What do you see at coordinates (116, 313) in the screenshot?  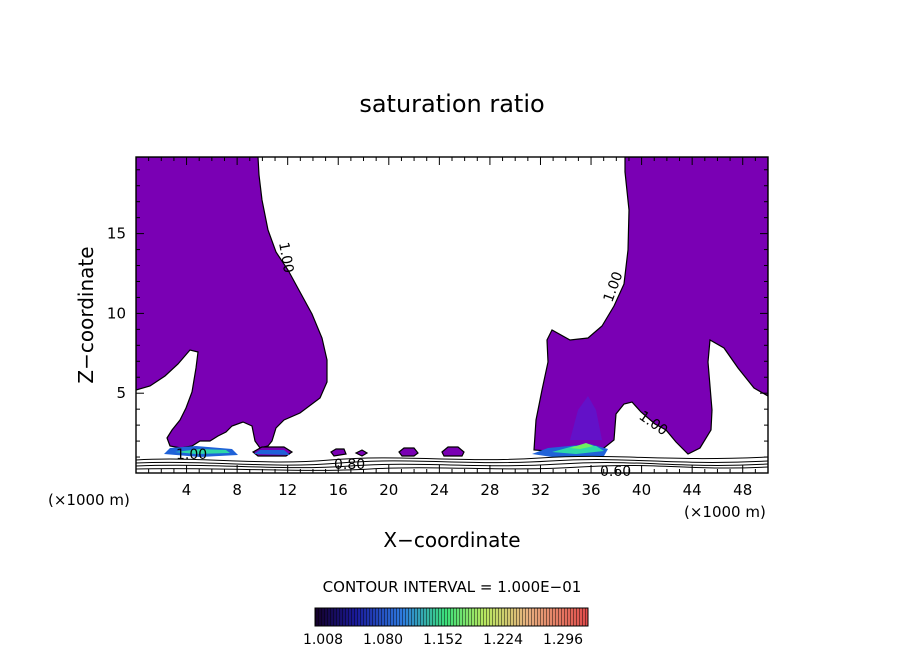 I see `y-tick-label: 10` at bounding box center [116, 313].